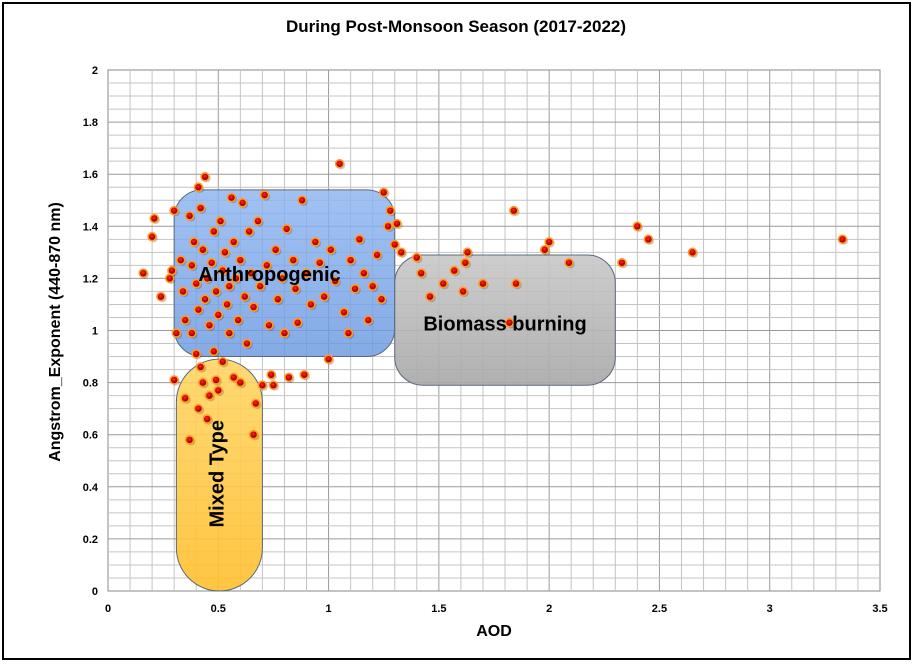 This screenshot has width=917, height=666. Describe the element at coordinates (329, 609) in the screenshot. I see `x-tick-label: 1` at that location.